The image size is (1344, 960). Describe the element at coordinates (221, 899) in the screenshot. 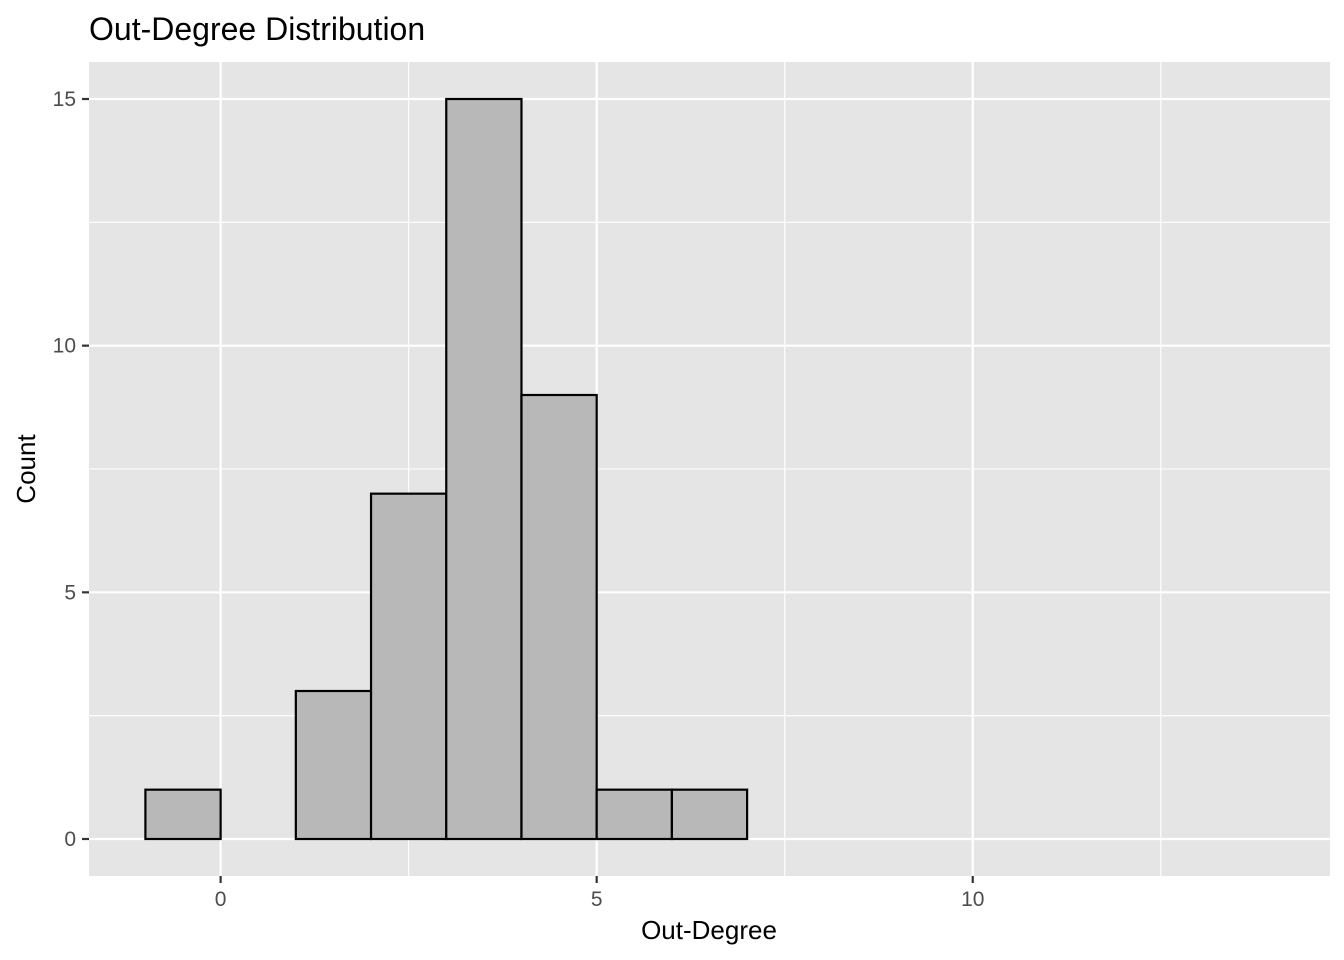

I see `x-tick-label: 0` at that location.